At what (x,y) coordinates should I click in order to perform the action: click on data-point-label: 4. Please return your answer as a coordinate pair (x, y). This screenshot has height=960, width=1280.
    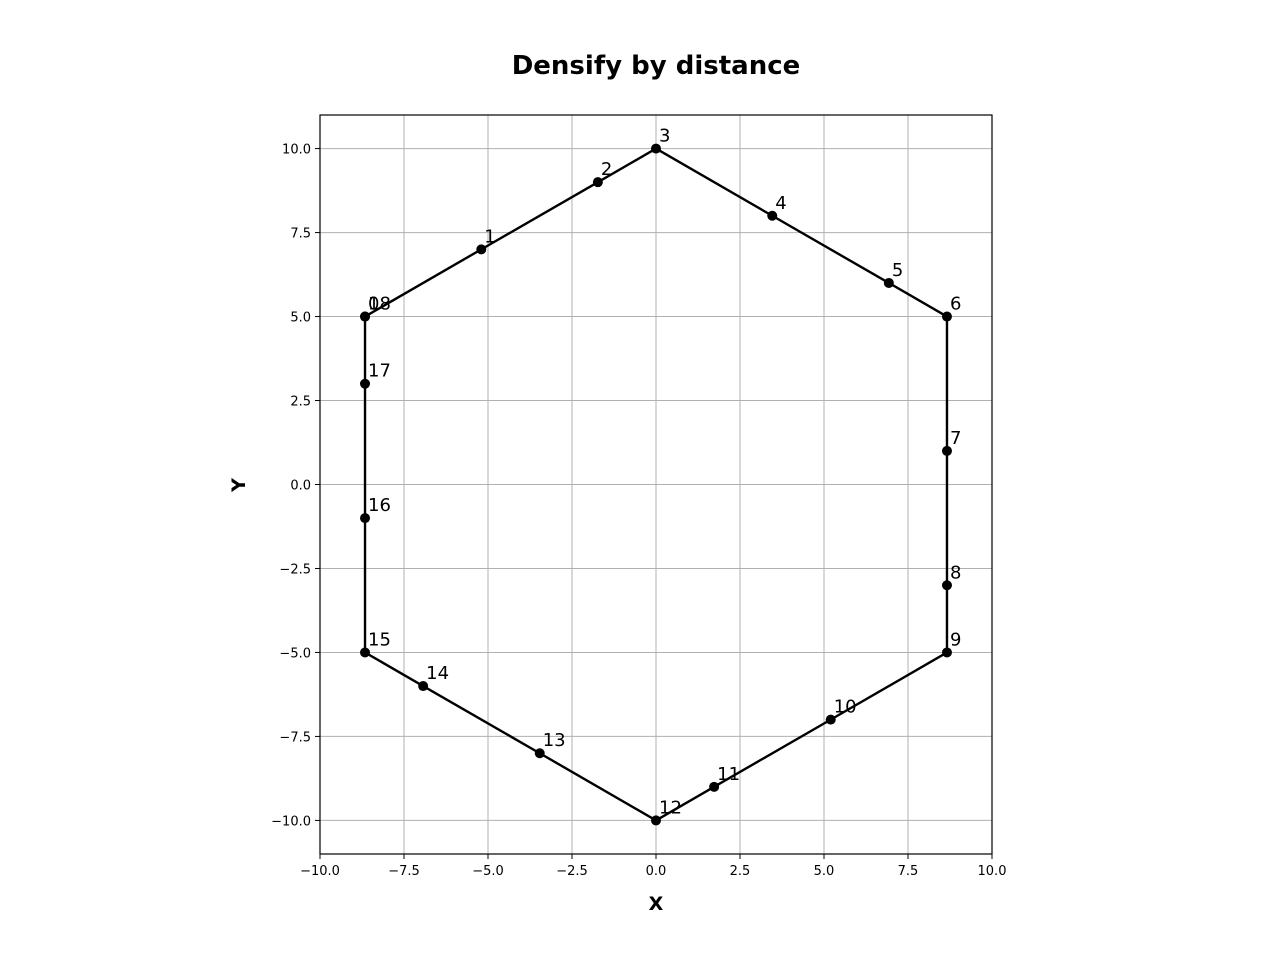
    Looking at the image, I should click on (780, 203).